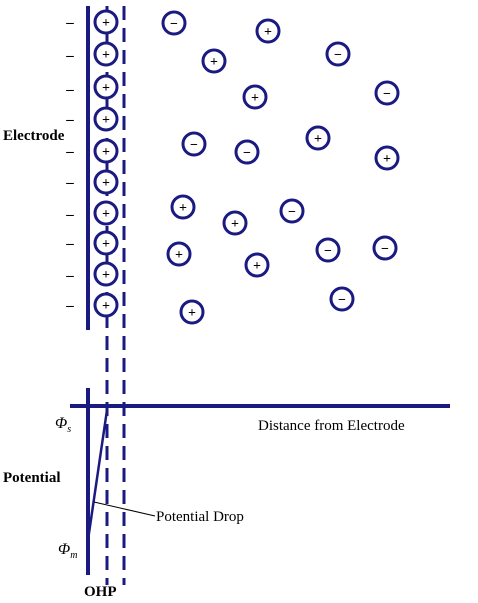 This screenshot has height=603, width=478. What do you see at coordinates (97, 475) in the screenshot?
I see `potential-drop-line` at bounding box center [97, 475].